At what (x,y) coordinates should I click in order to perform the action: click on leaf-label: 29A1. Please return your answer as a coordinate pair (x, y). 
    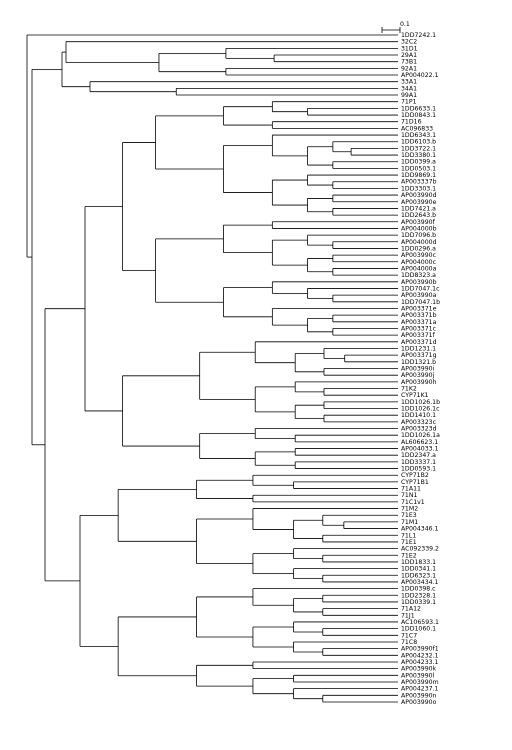
    Looking at the image, I should click on (409, 55).